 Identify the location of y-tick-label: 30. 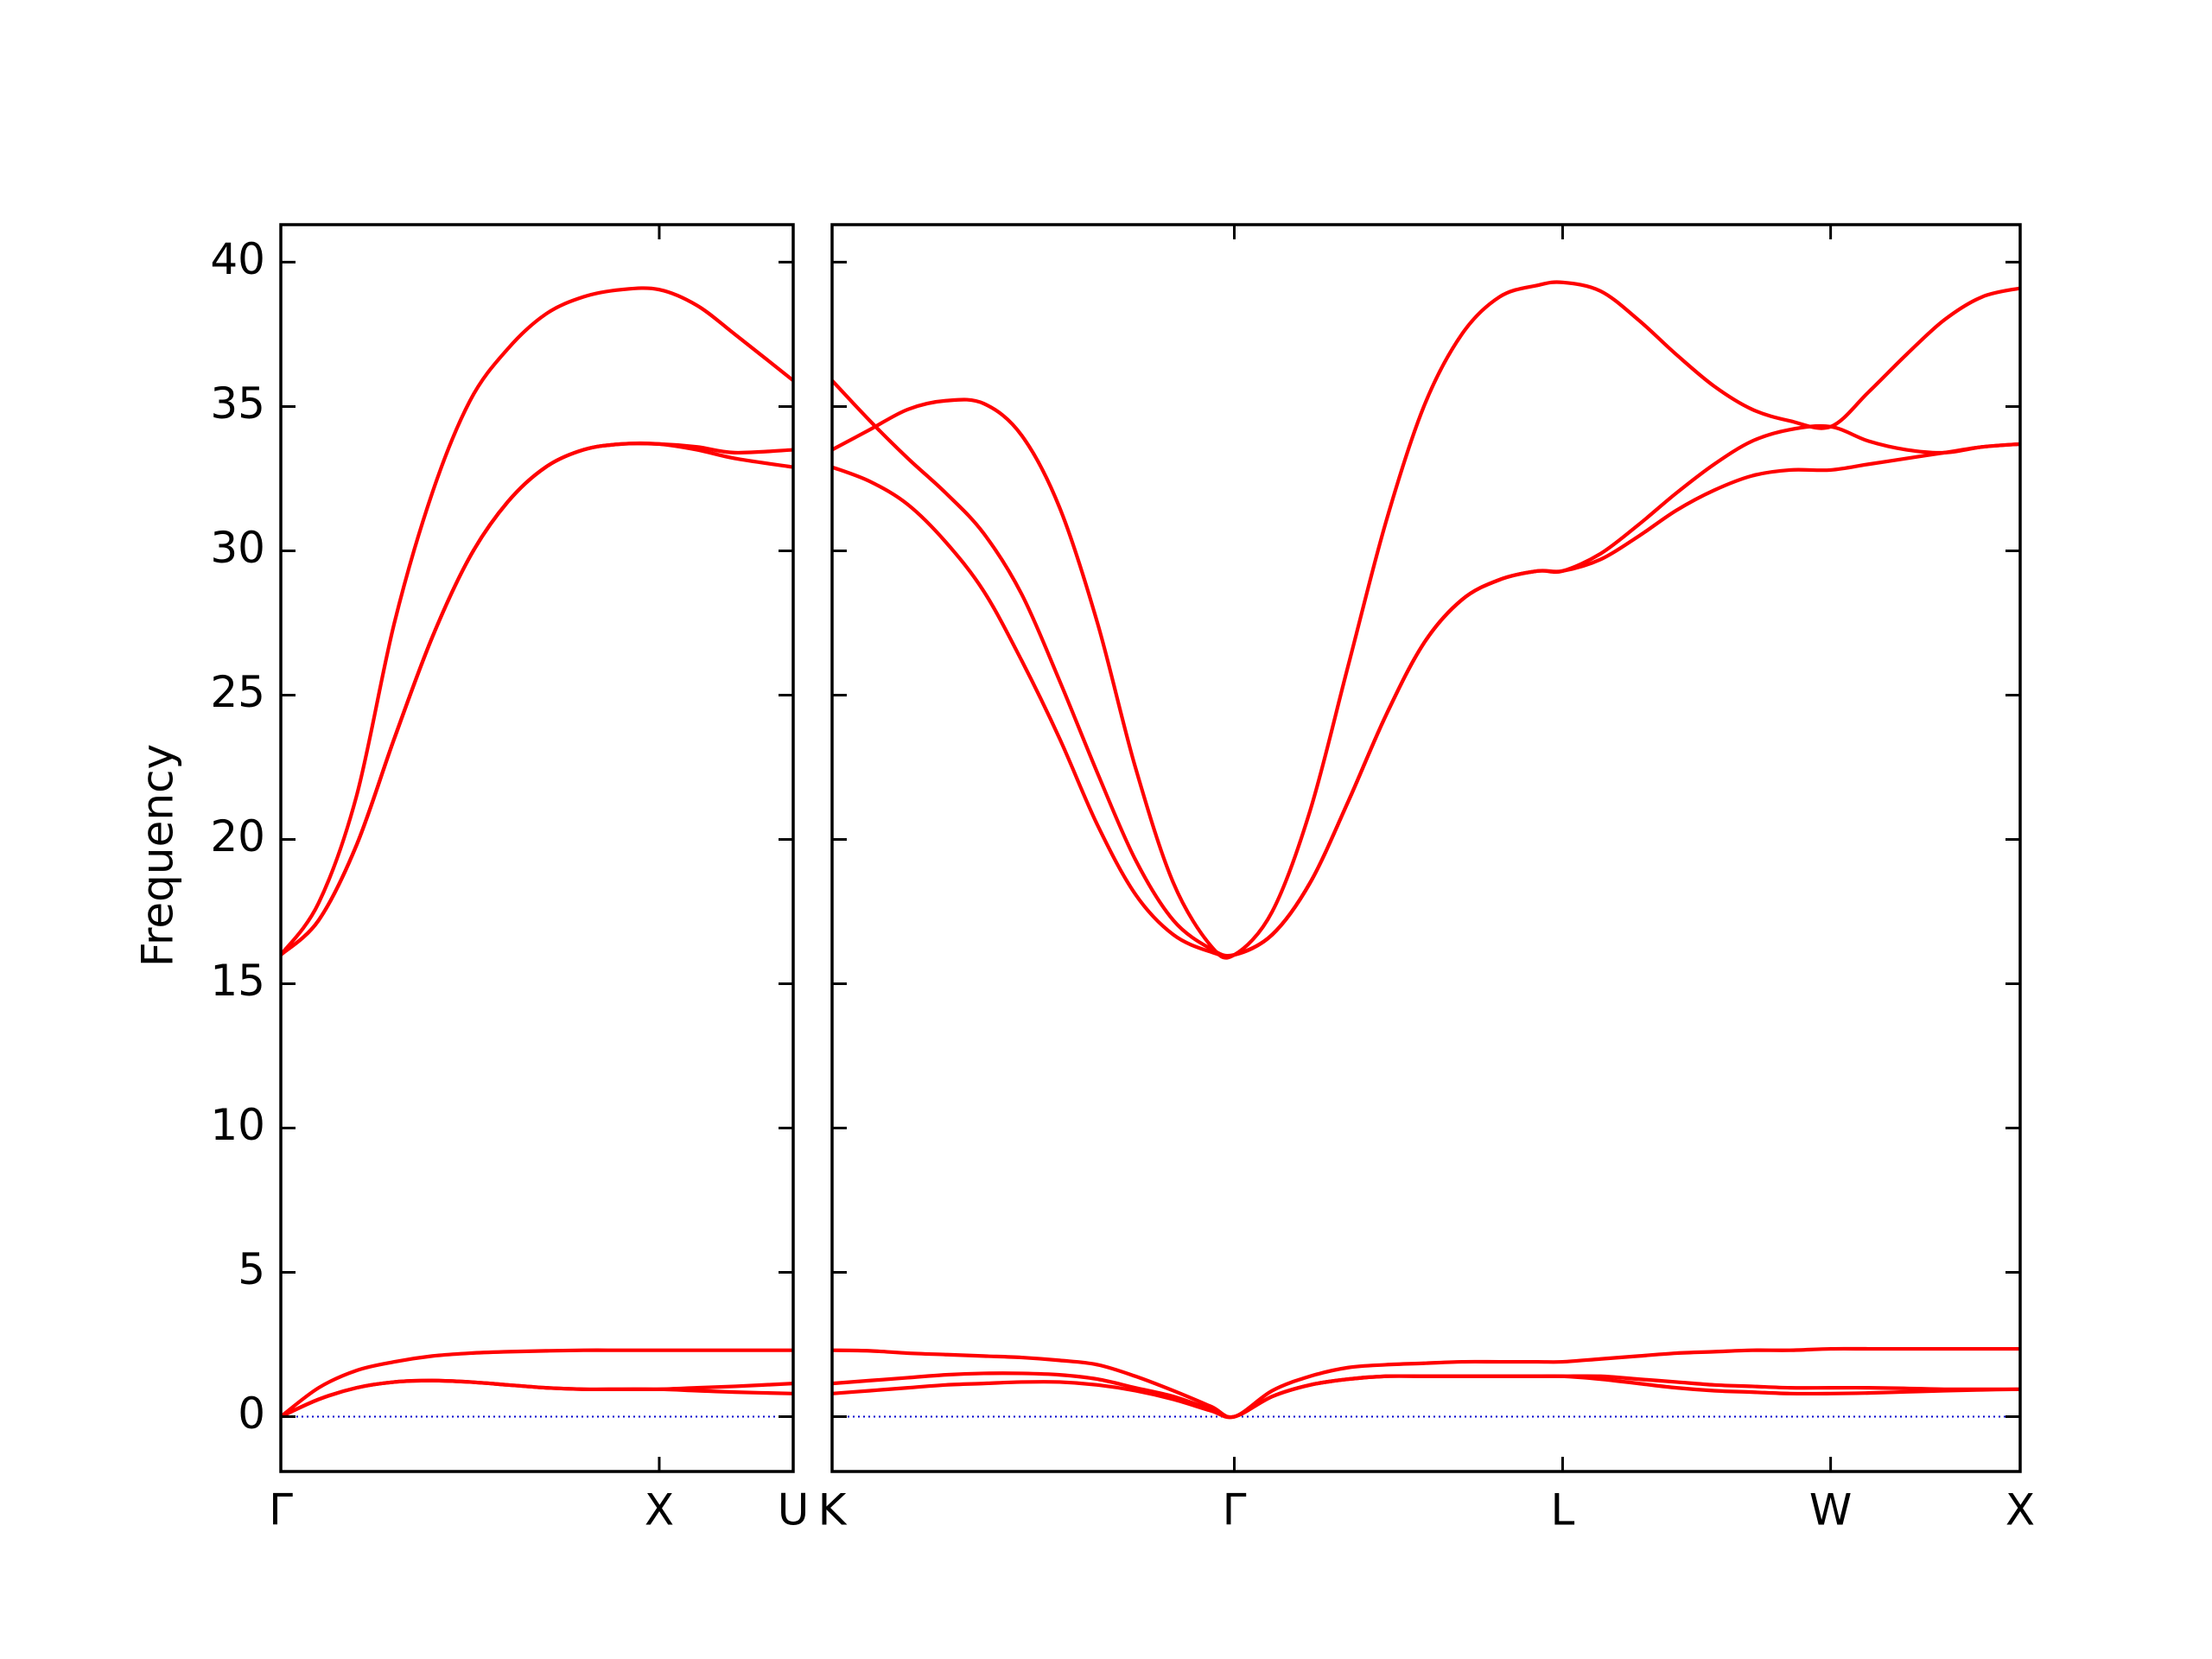
(237, 548).